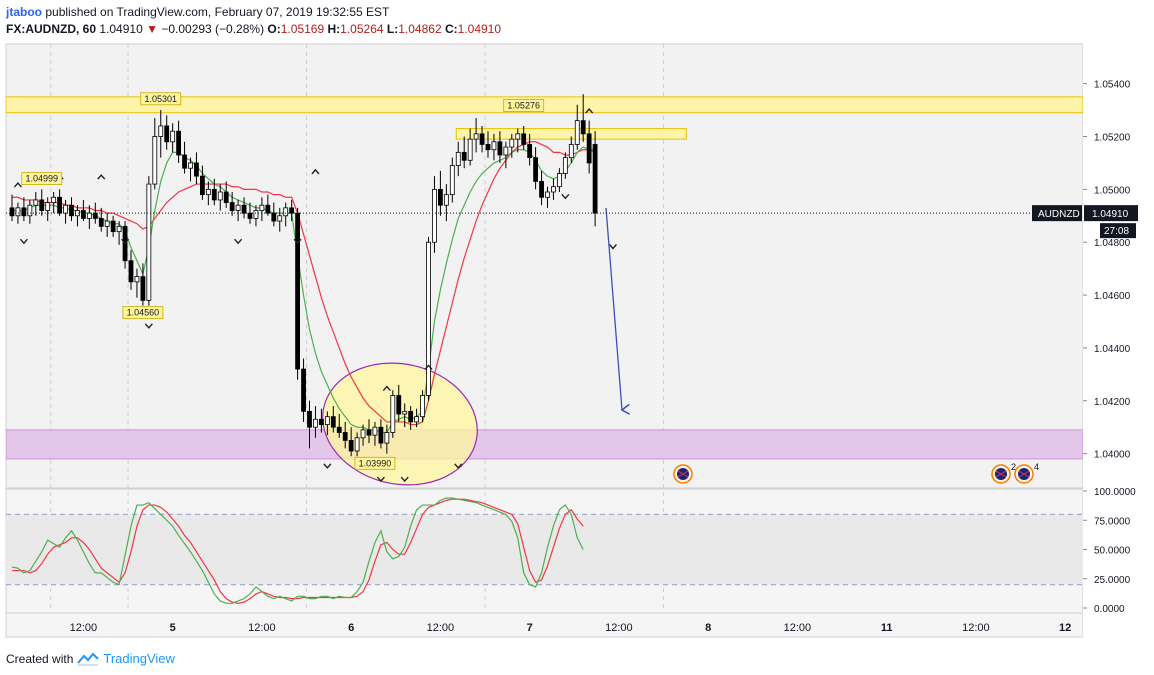 This screenshot has height=675, width=1154. I want to click on time-axis, so click(544, 625).